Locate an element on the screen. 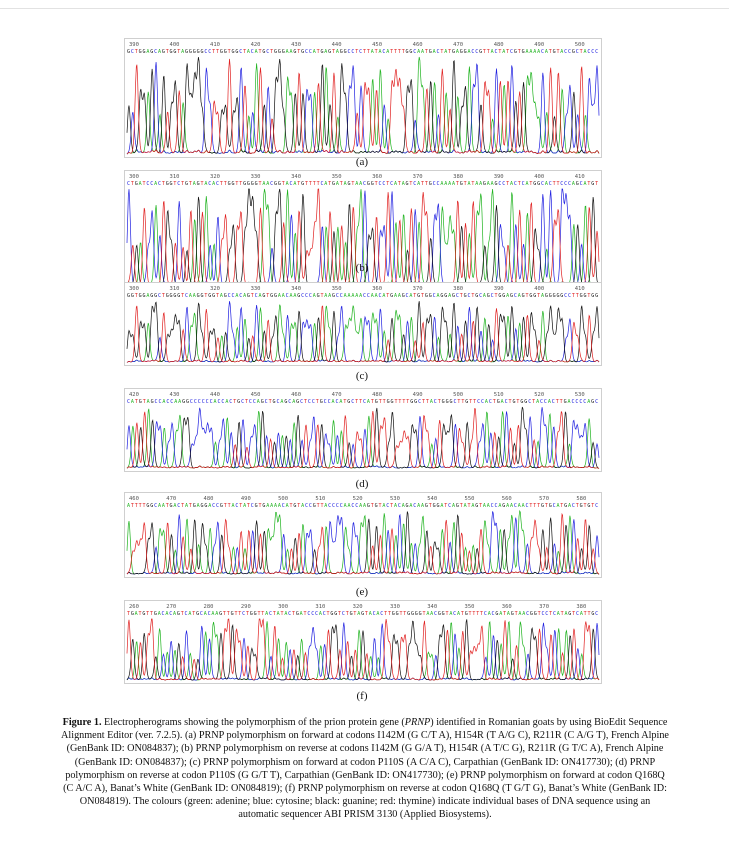 Image resolution: width=729 pixels, height=851 pixels. panel-label-b: (b) is located at coordinates (362, 268).